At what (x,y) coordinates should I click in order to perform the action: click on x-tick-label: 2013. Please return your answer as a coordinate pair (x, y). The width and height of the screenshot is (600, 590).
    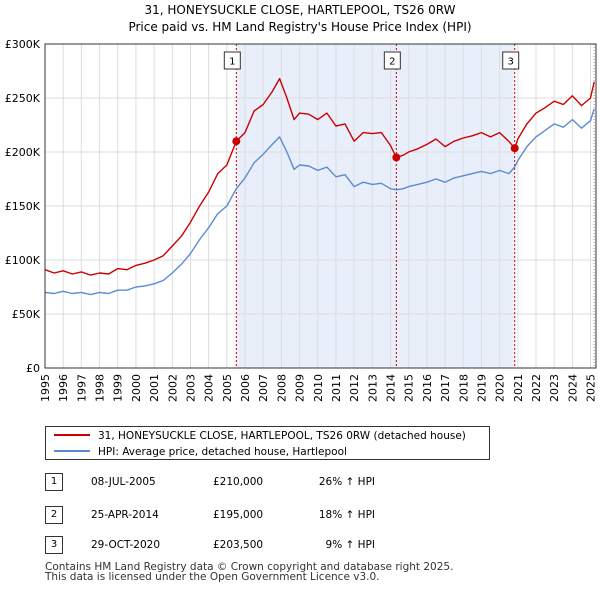
    Looking at the image, I should click on (372, 388).